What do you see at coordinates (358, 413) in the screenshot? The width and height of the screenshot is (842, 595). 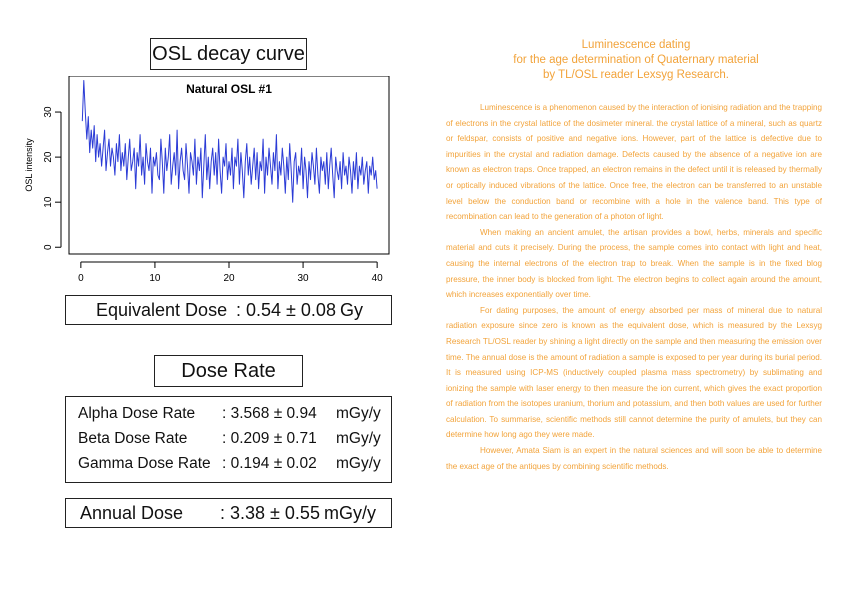 I see `alpha-dose-rate-unit: mGy/y` at bounding box center [358, 413].